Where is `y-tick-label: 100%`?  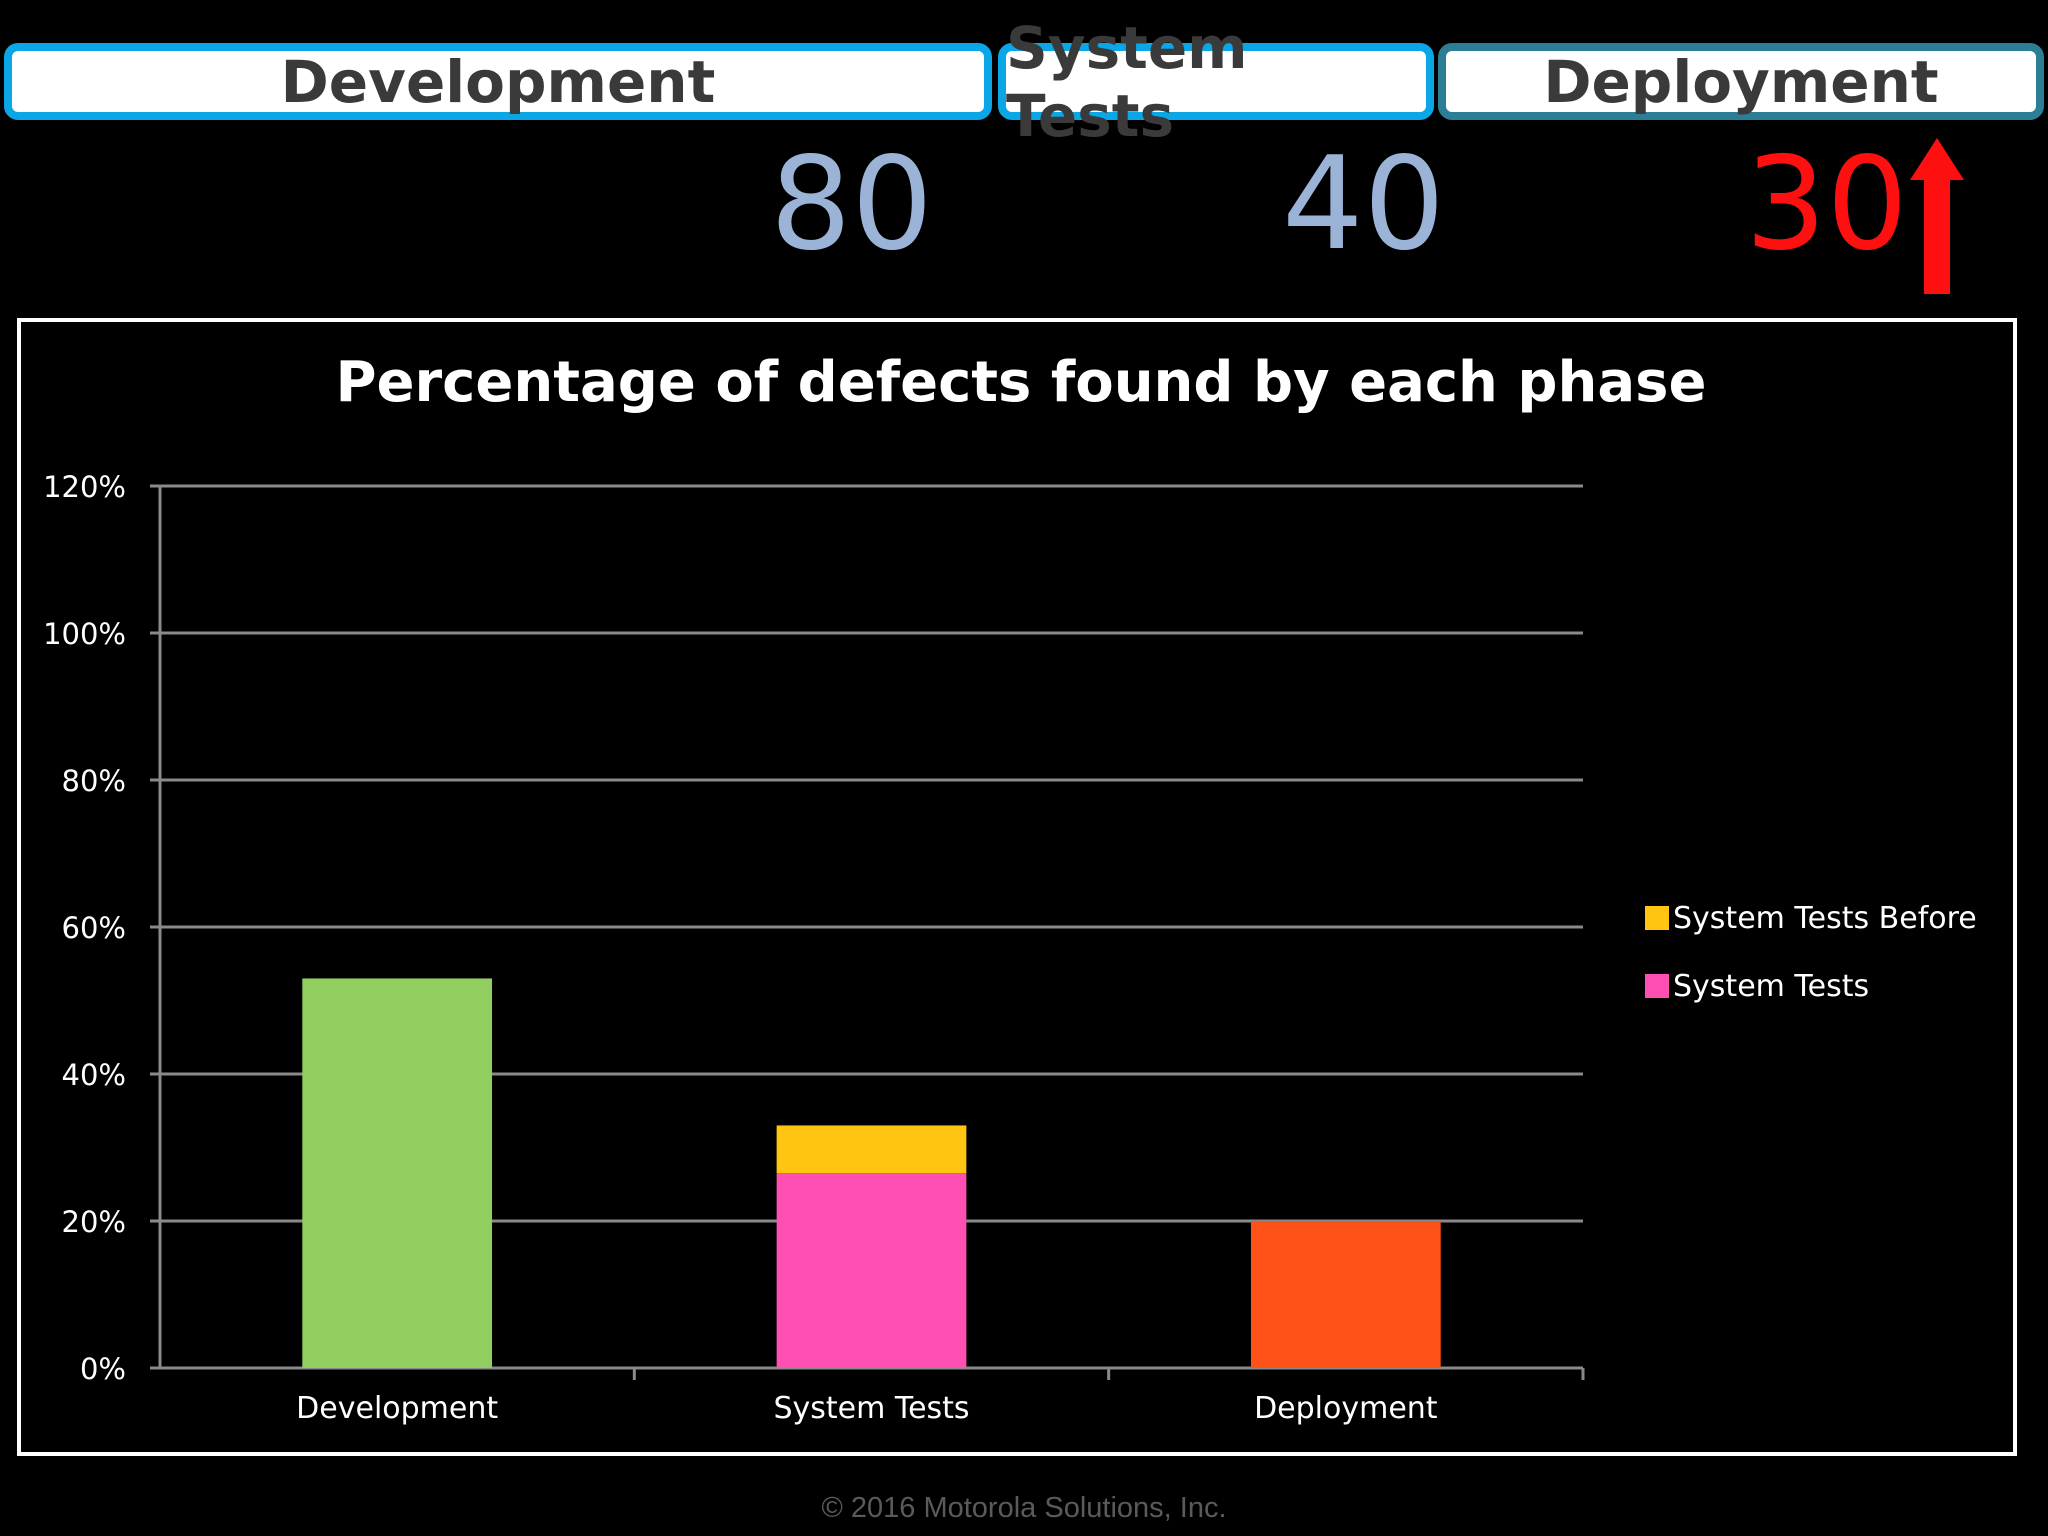 y-tick-label: 100% is located at coordinates (84, 634).